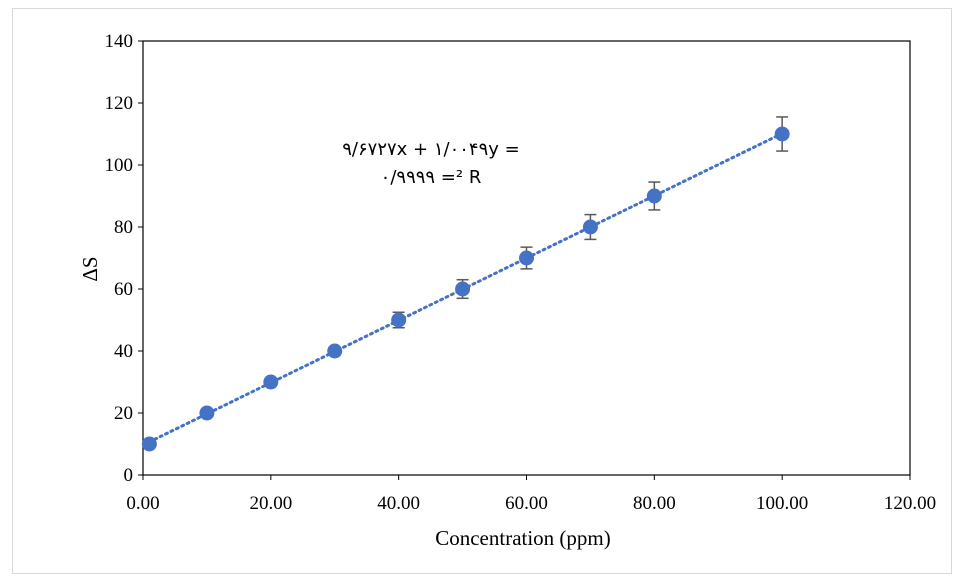 The height and width of the screenshot is (580, 957). I want to click on y-tick-label: 80, so click(123, 227).